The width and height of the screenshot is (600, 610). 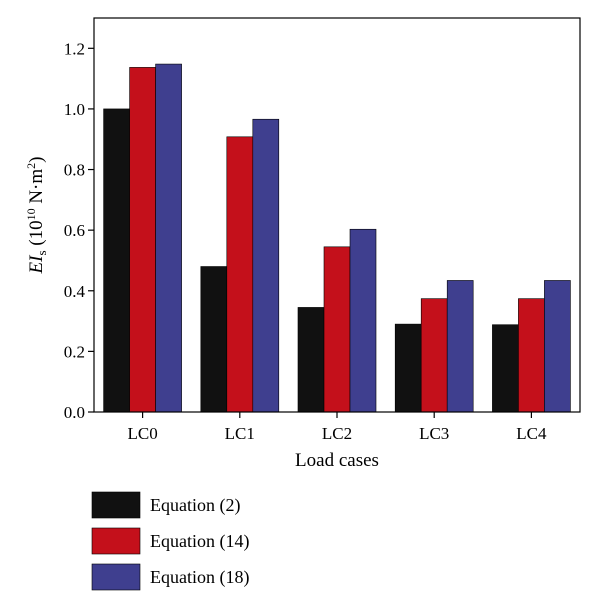 I want to click on y-axis-title: EIs (1010 N·m2), so click(x=36, y=216).